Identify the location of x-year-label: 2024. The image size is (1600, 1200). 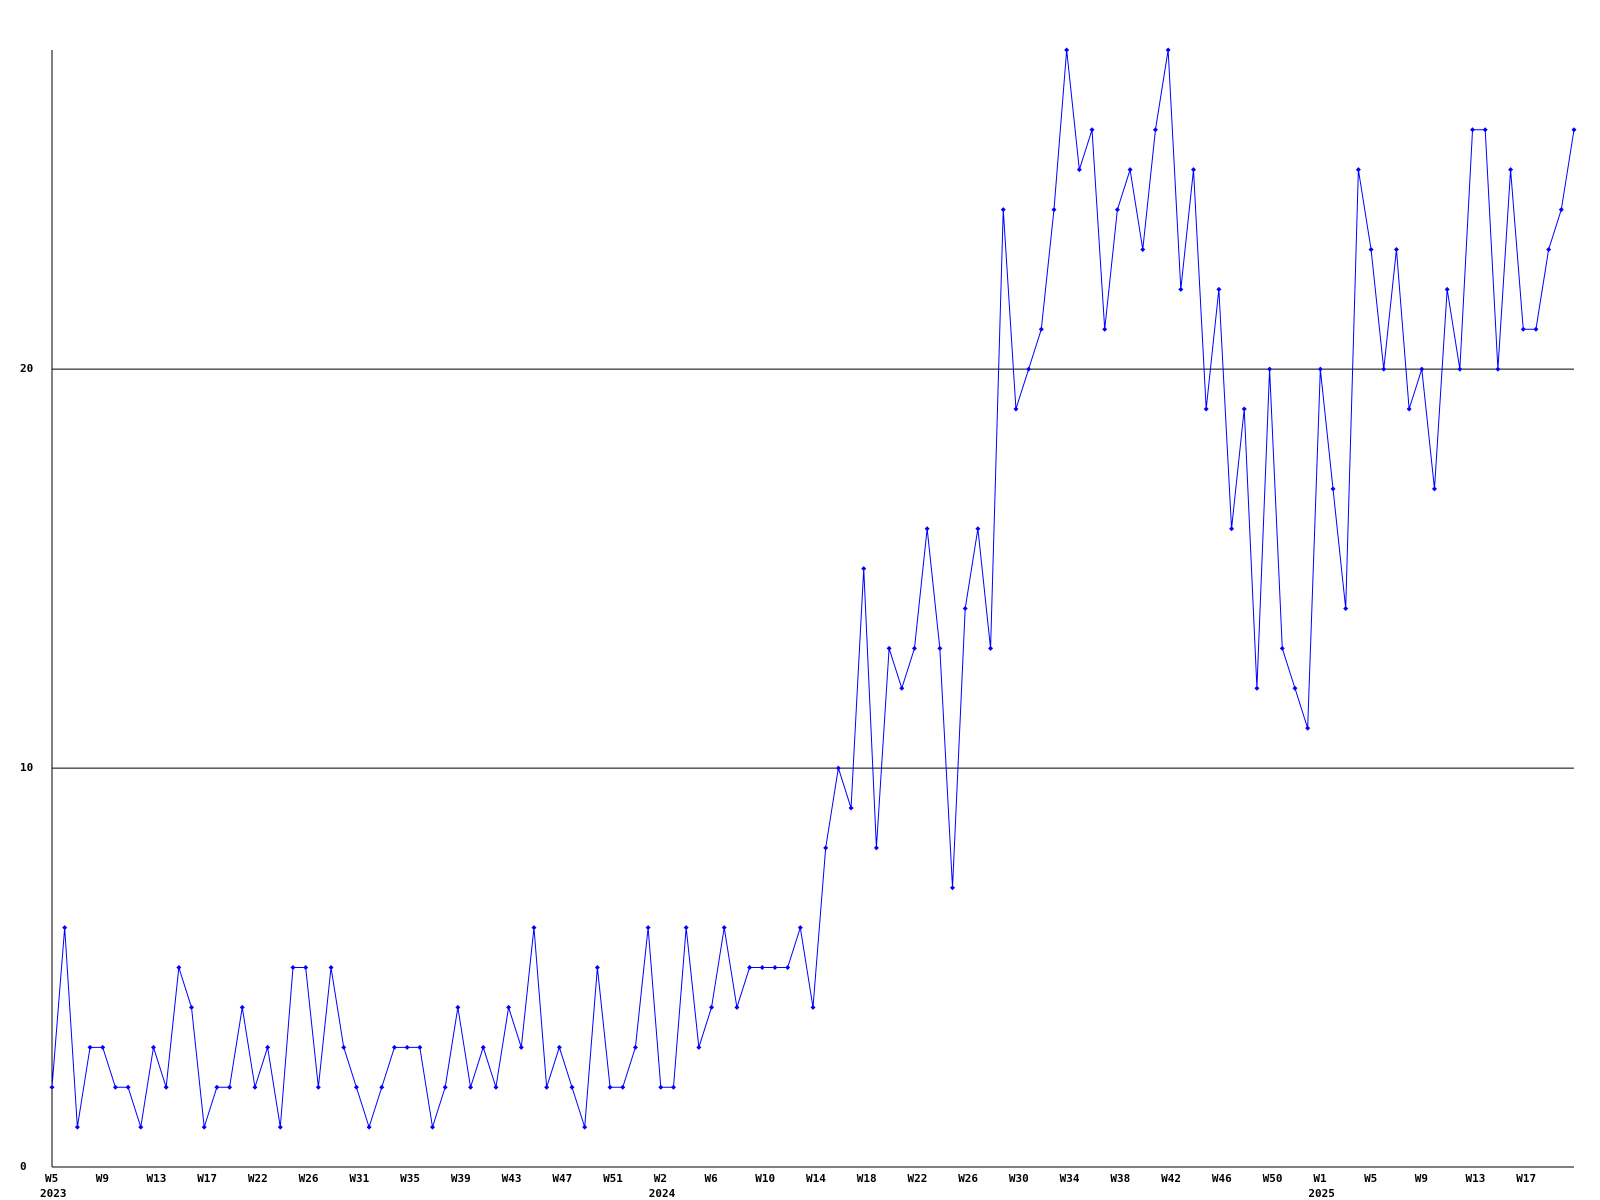
(662, 1193).